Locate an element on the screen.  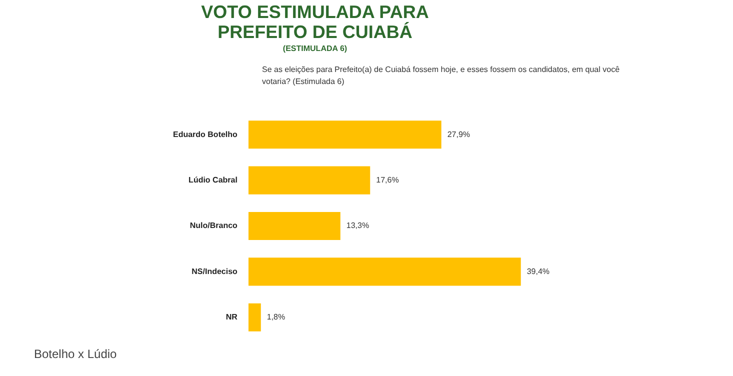
y-tick-label: NS/Indeciso is located at coordinates (215, 271).